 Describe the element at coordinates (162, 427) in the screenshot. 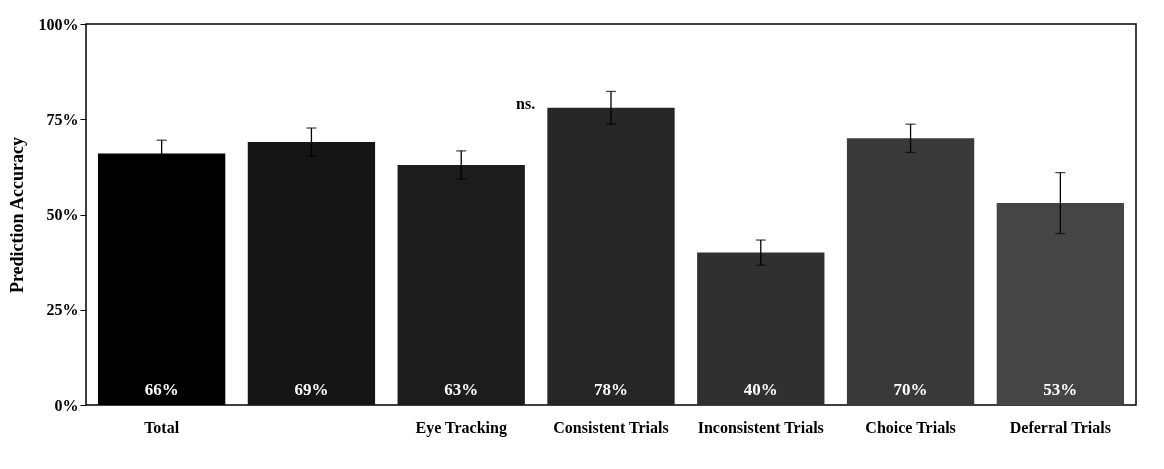

I see `x-tick-label: Total` at that location.